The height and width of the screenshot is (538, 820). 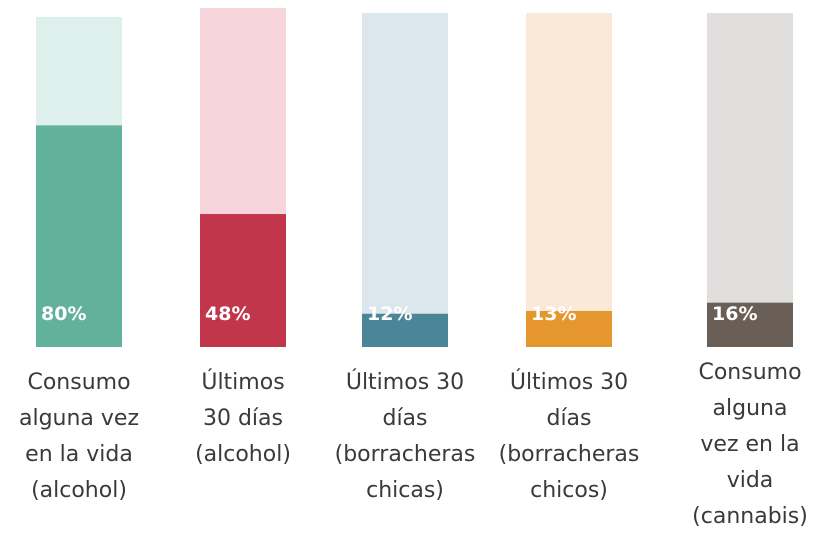 What do you see at coordinates (553, 314) in the screenshot?
I see `bar-value-label-4: 13%` at bounding box center [553, 314].